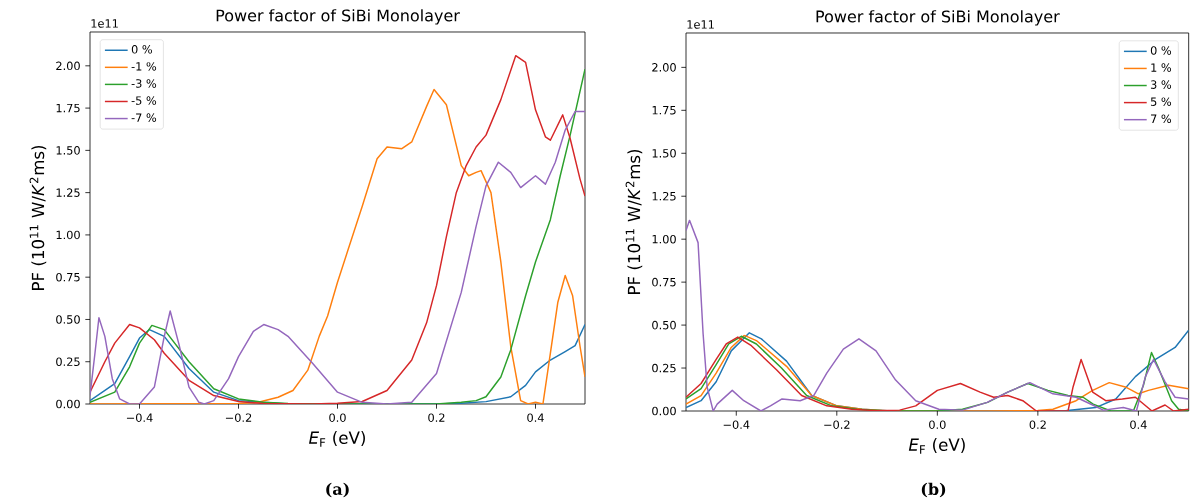 The image size is (1192, 504). I want to click on legend-label: 5 %, so click(1161, 101).